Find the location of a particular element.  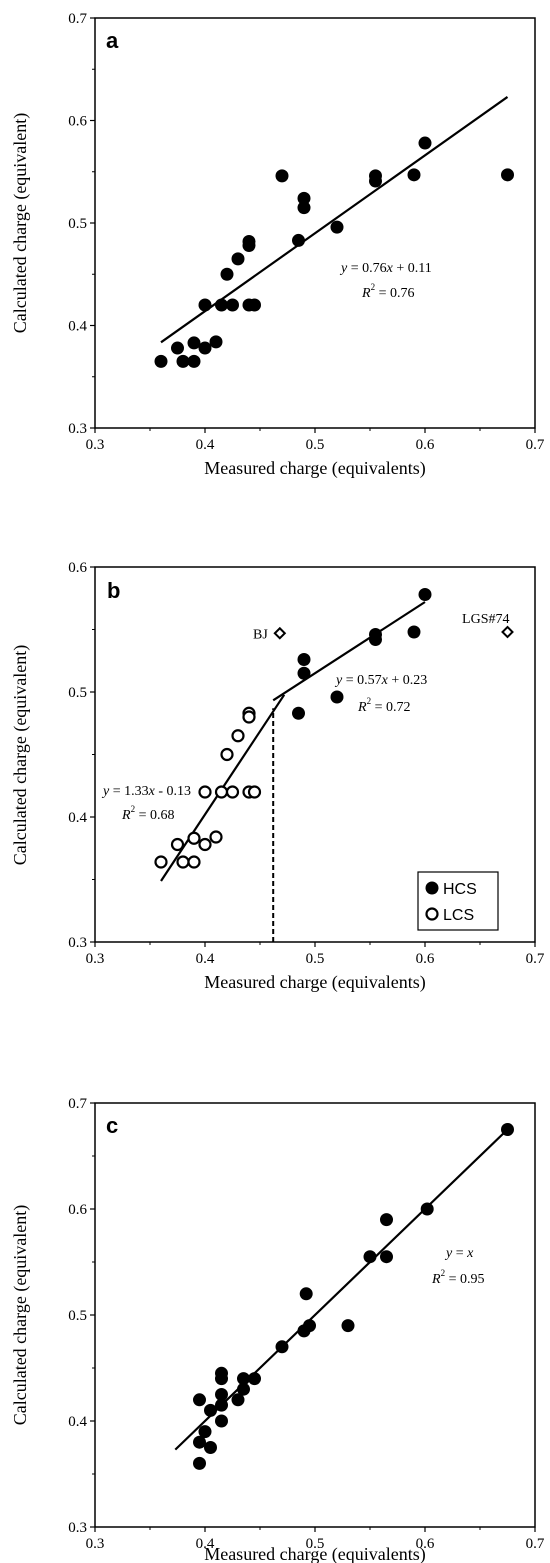

fit-lines-c is located at coordinates (341, 1289).